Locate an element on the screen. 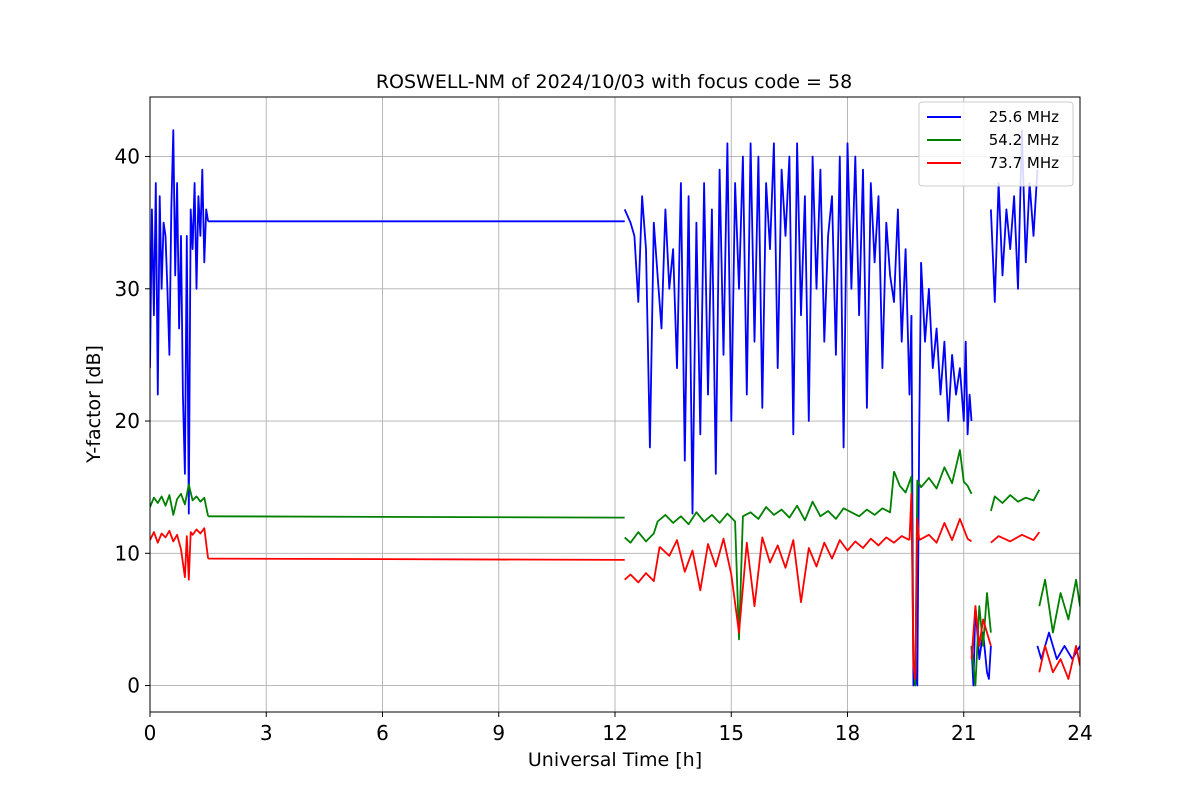 This screenshot has height=800, width=1200. x-tick-label: 9 is located at coordinates (498, 733).